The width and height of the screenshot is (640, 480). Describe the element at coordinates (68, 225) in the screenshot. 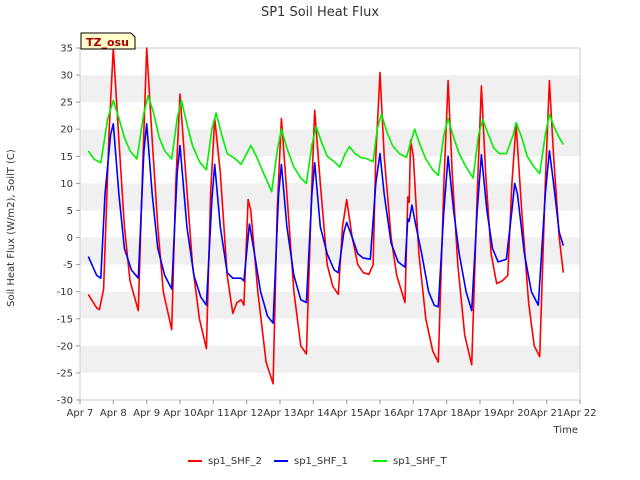

I see `y-axis-ticks: -30 -25 -20 -15 -10 -5 0 5 10 15 20 25 30 35` at that location.